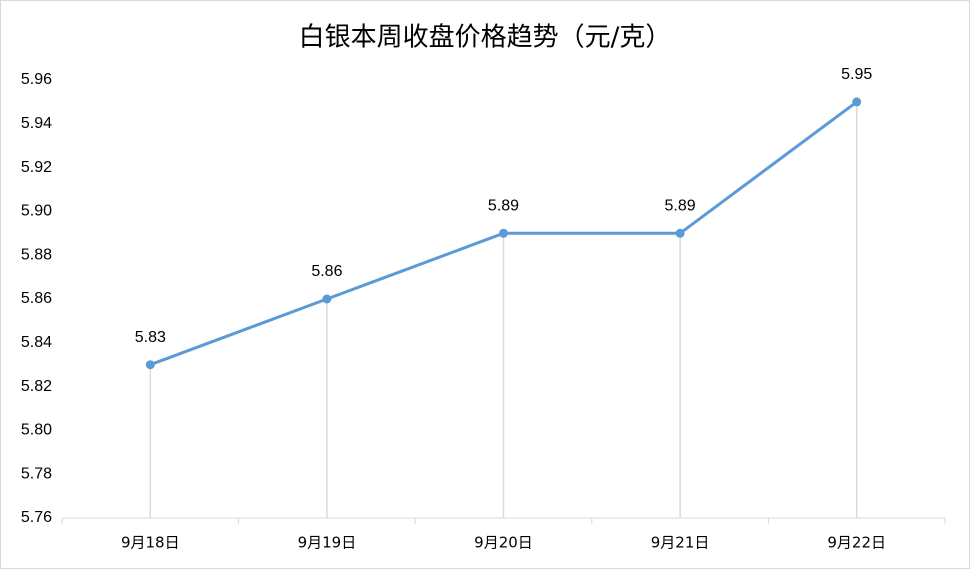 This screenshot has height=569, width=970. I want to click on y-tick-label: 5.84, so click(36, 342).